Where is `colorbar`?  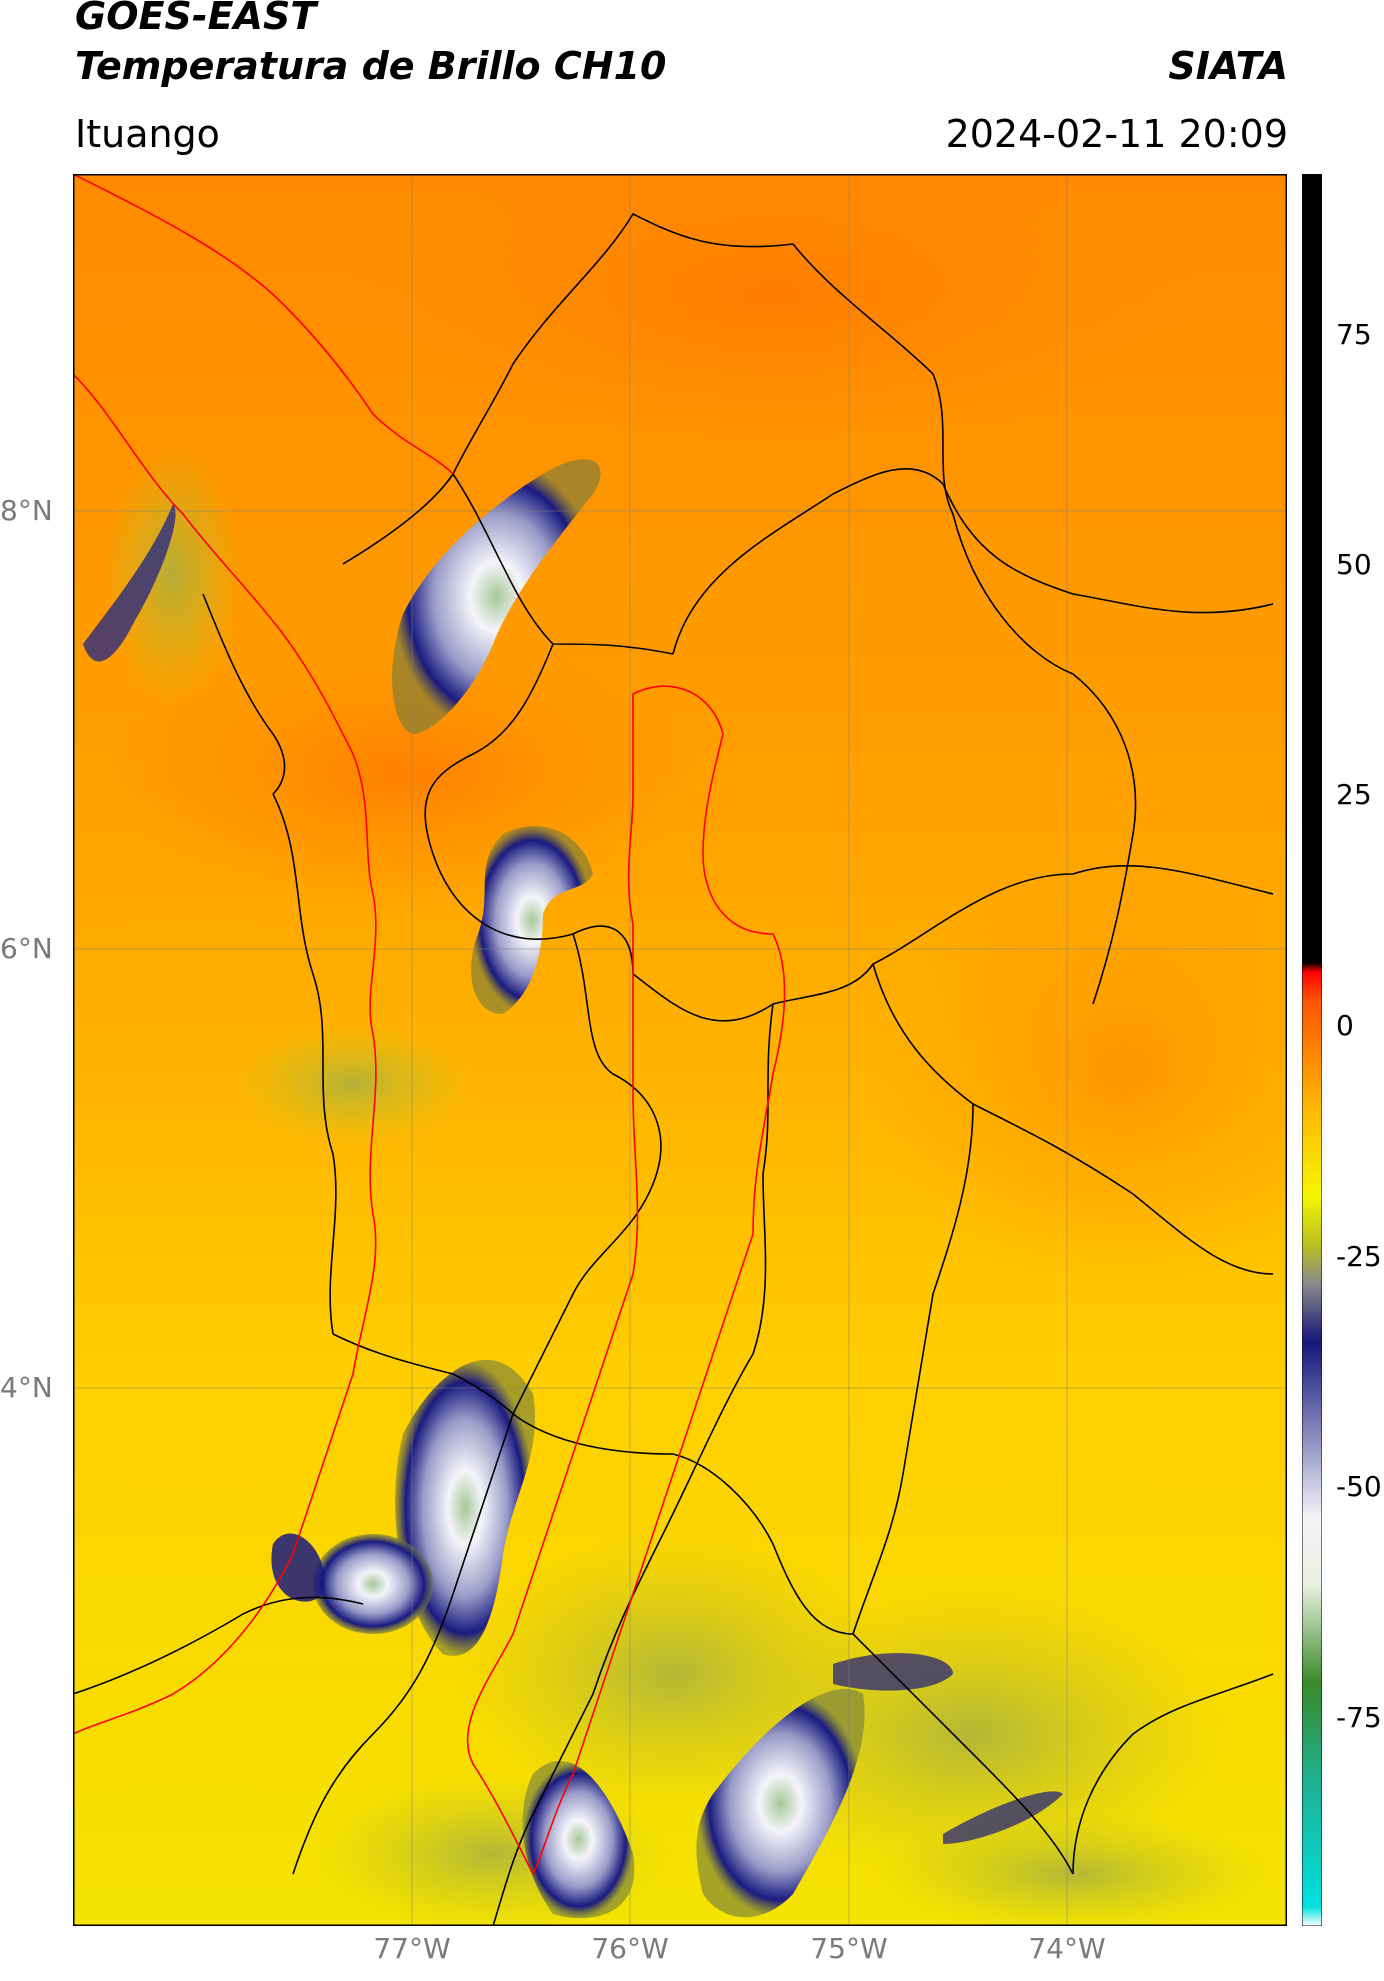 colorbar is located at coordinates (1312, 1050).